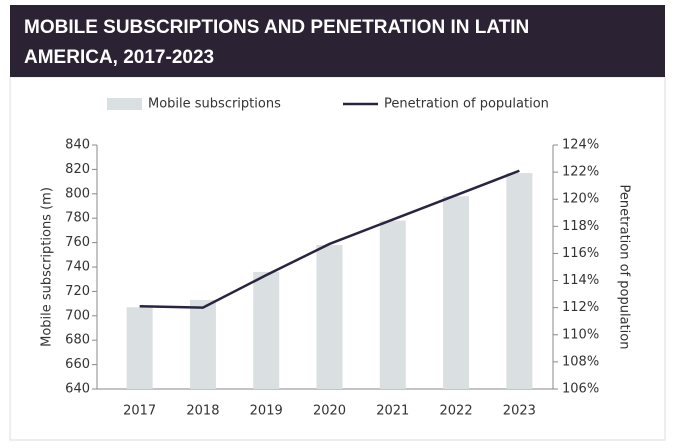  What do you see at coordinates (77, 218) in the screenshot?
I see `y-tick-label: 780` at bounding box center [77, 218].